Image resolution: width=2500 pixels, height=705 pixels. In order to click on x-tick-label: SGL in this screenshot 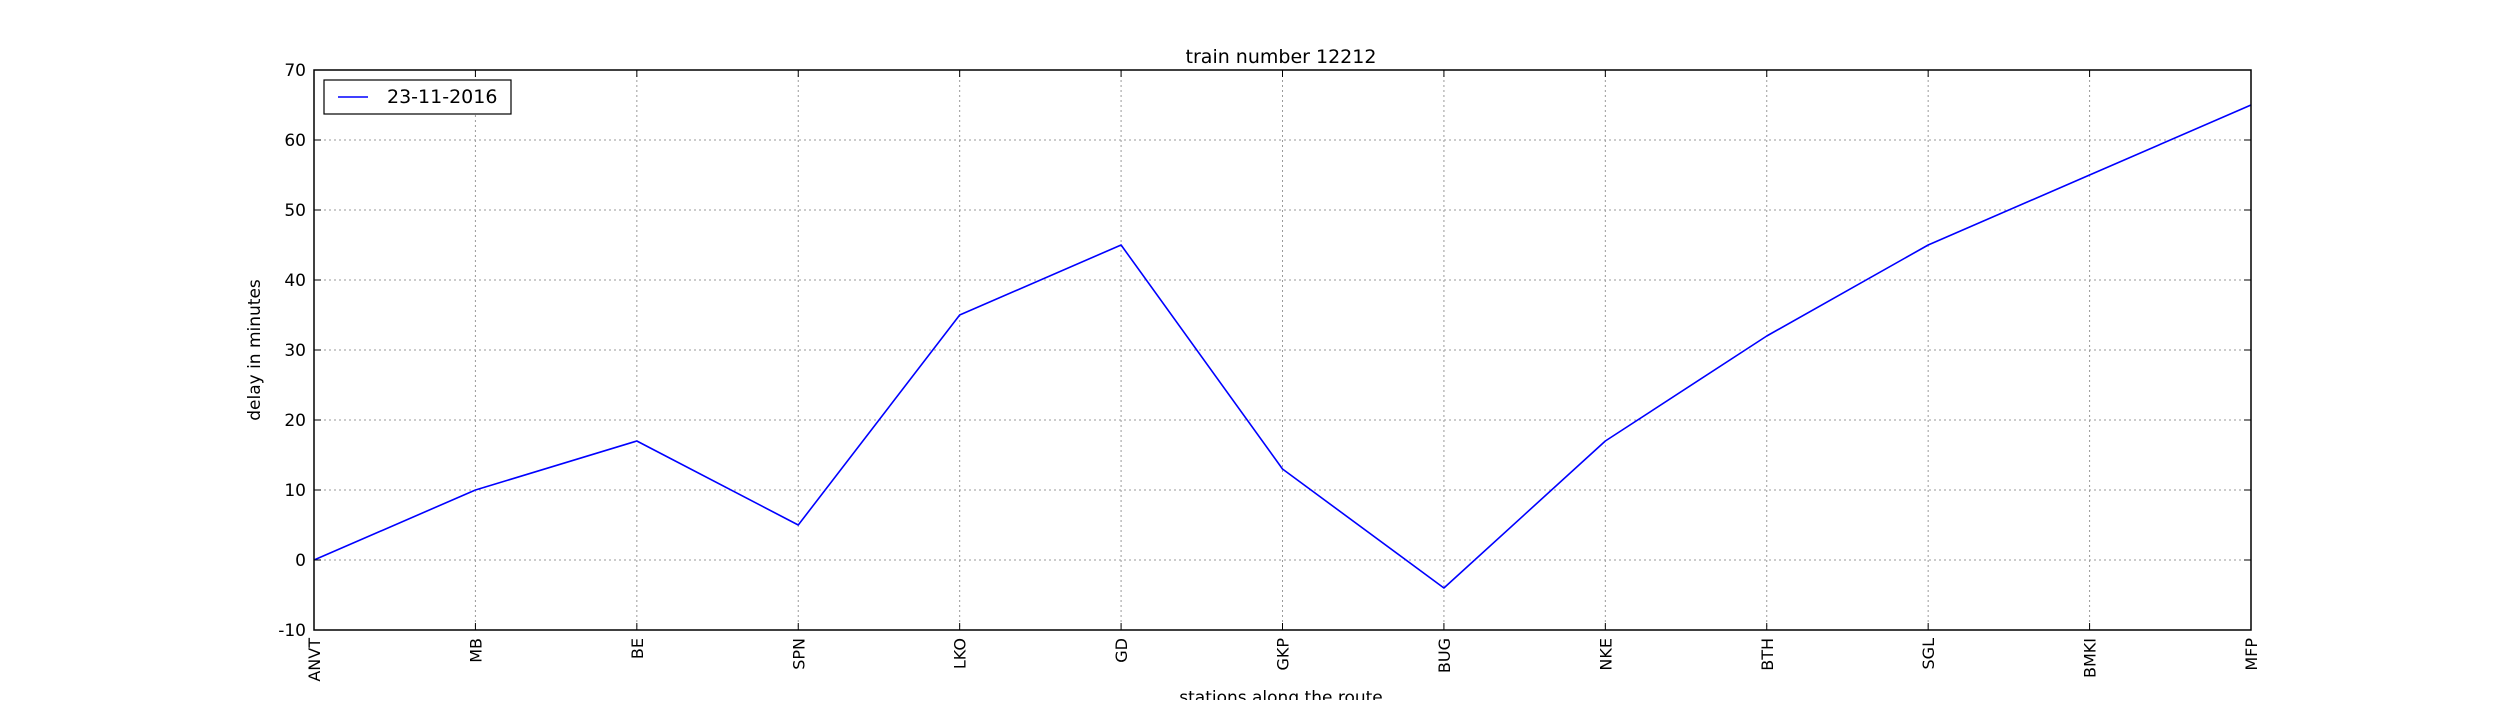, I will do `click(1928, 654)`.